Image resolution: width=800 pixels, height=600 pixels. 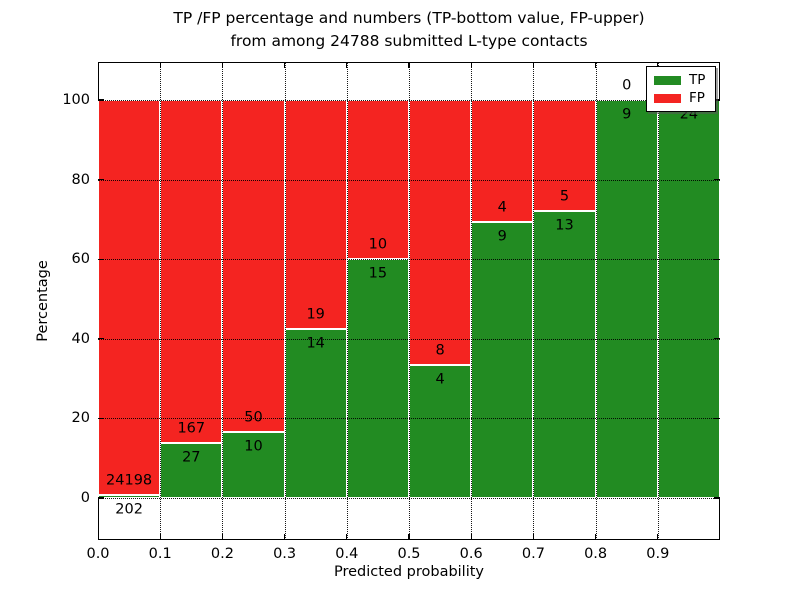 What do you see at coordinates (502, 207) in the screenshot?
I see `bar-count-label-fp: 4` at bounding box center [502, 207].